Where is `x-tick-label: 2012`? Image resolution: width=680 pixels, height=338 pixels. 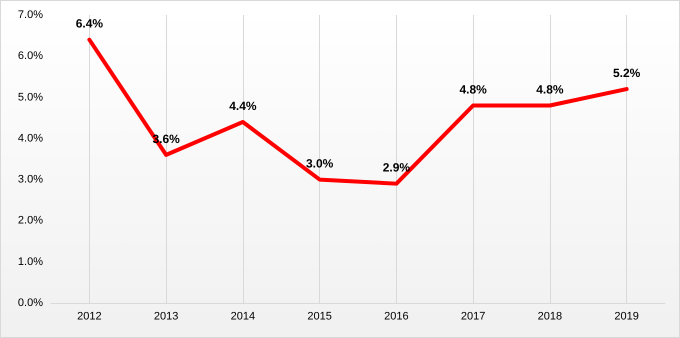 x-tick-label: 2012 is located at coordinates (89, 316).